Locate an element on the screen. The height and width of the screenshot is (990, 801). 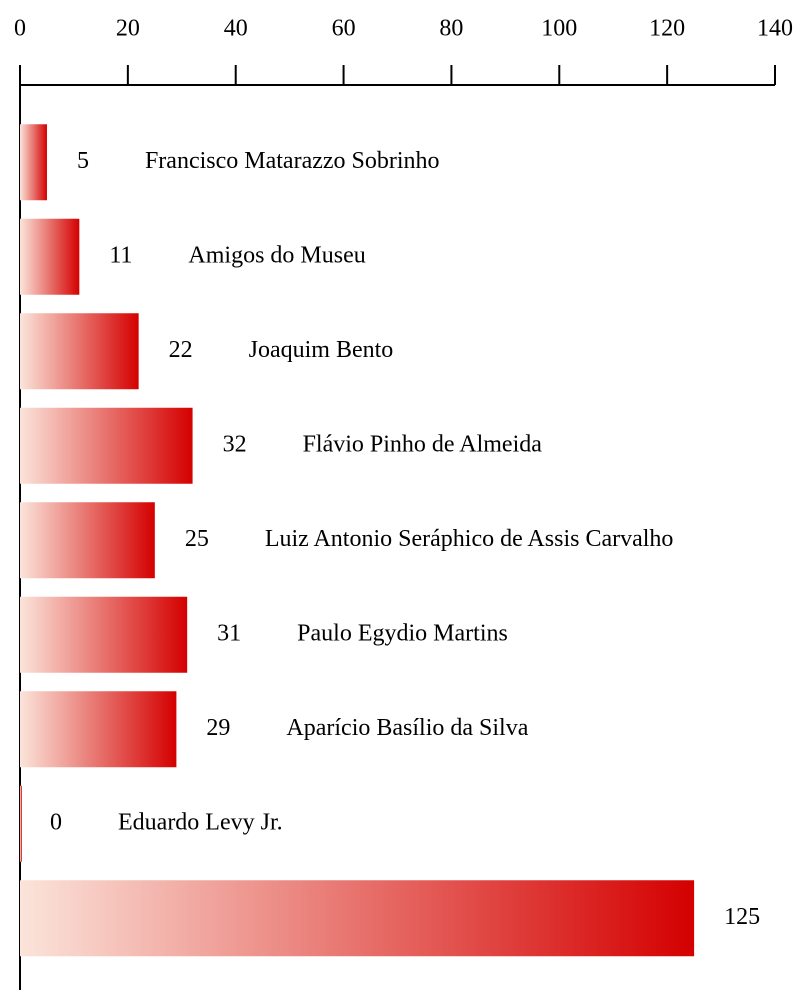
x-tick-label: 100 is located at coordinates (559, 29).